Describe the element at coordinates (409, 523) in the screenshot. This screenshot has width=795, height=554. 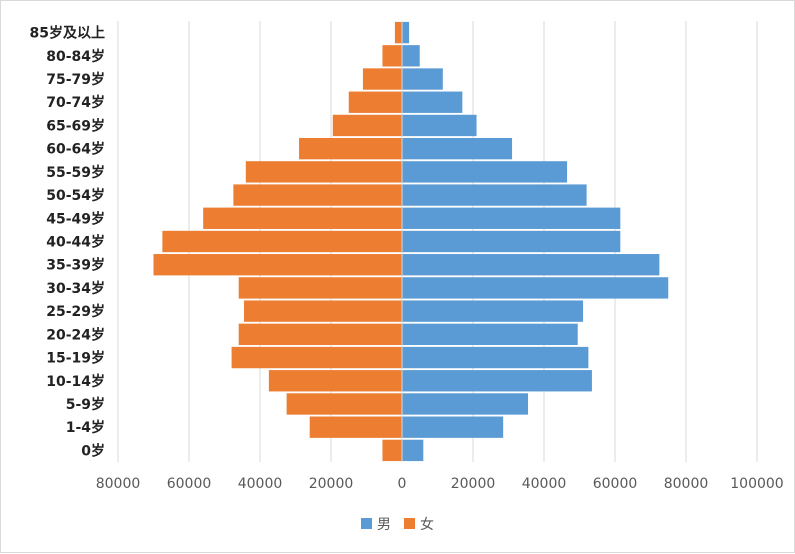
I see `legend-swatch-female` at that location.